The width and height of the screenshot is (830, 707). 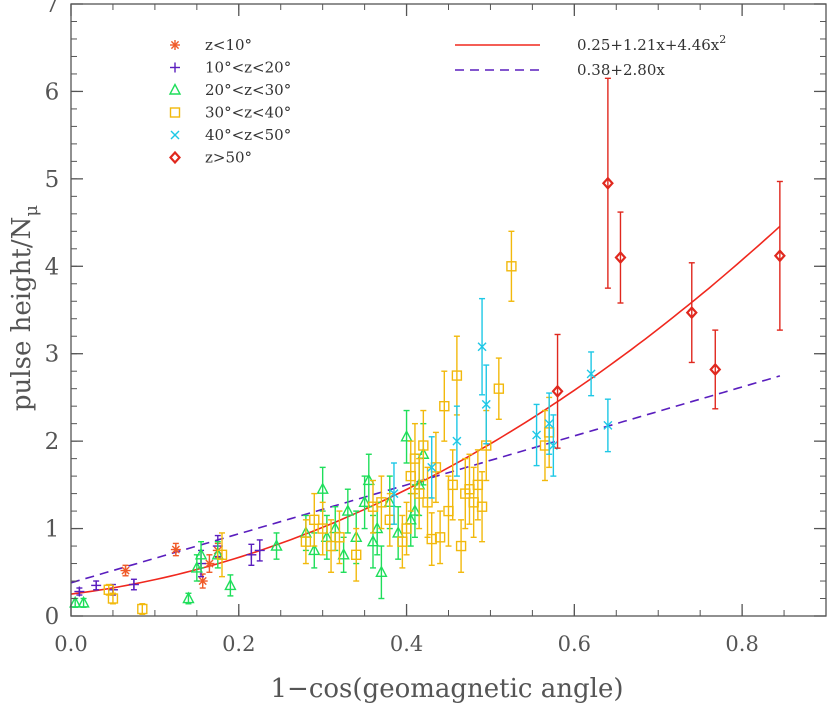 I want to click on y-axis-label-main: pulse height/N, so click(x=22, y=314).